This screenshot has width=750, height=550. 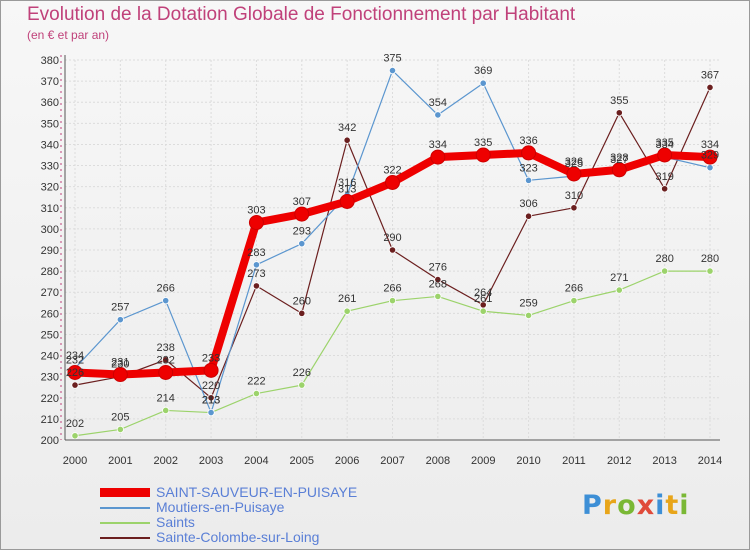 What do you see at coordinates (710, 259) in the screenshot?
I see `data-label: 280` at bounding box center [710, 259].